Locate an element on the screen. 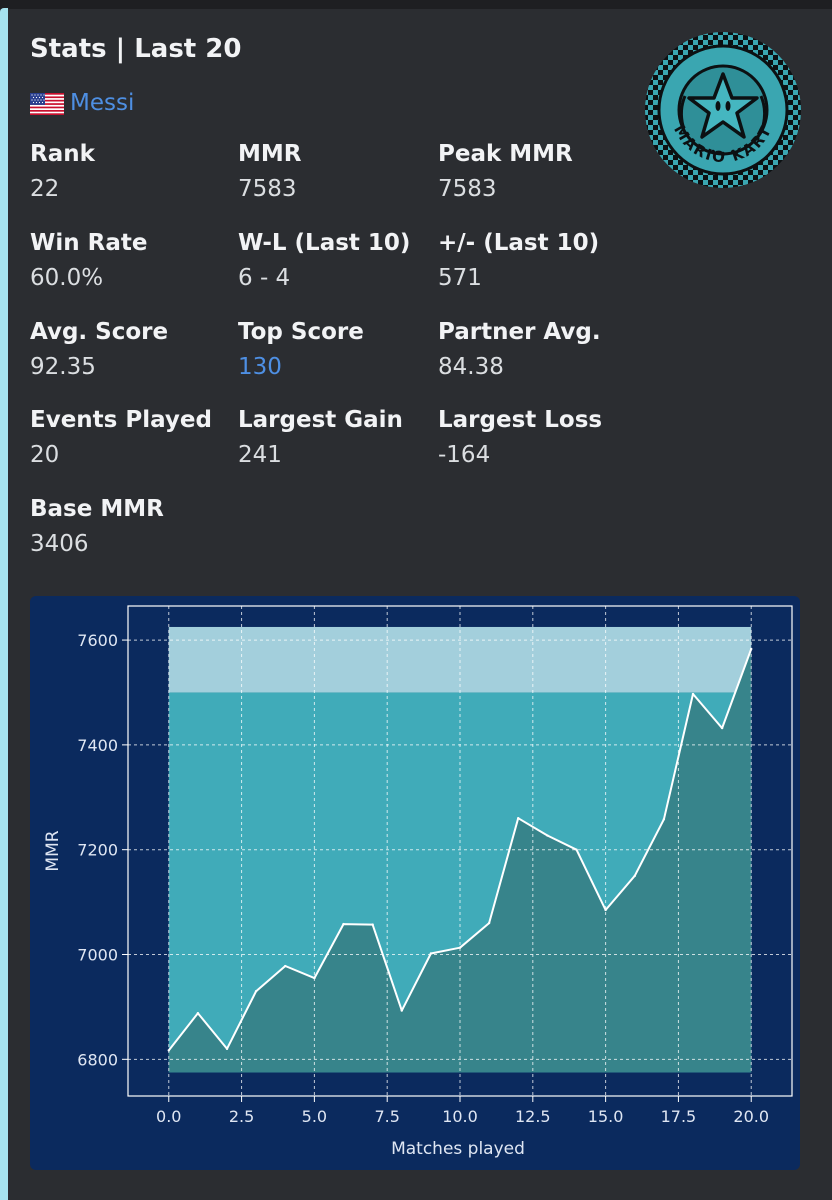  player-name-link: Messi is located at coordinates (102, 103).